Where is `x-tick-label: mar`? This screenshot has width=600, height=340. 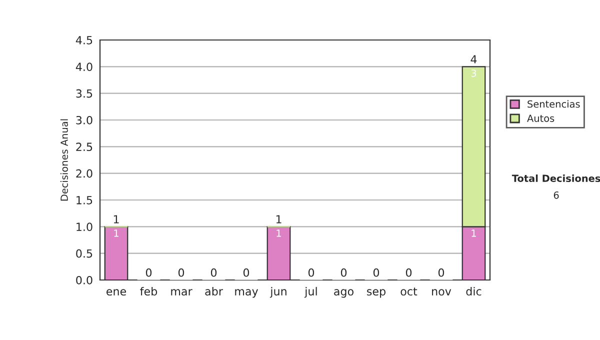
x-tick-label: mar is located at coordinates (181, 292).